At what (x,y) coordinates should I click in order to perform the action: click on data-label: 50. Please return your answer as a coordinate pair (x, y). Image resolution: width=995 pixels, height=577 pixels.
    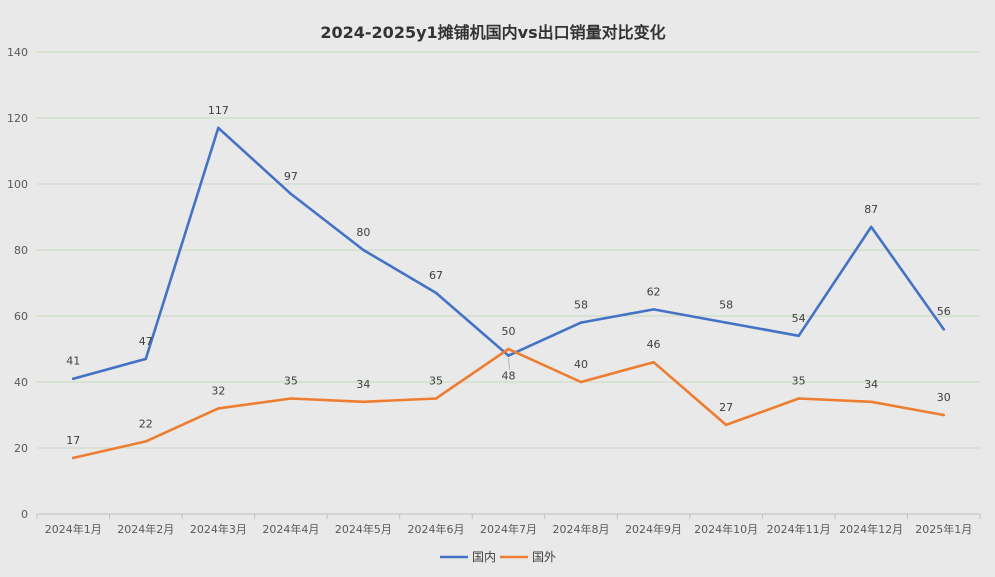
    Looking at the image, I should click on (509, 331).